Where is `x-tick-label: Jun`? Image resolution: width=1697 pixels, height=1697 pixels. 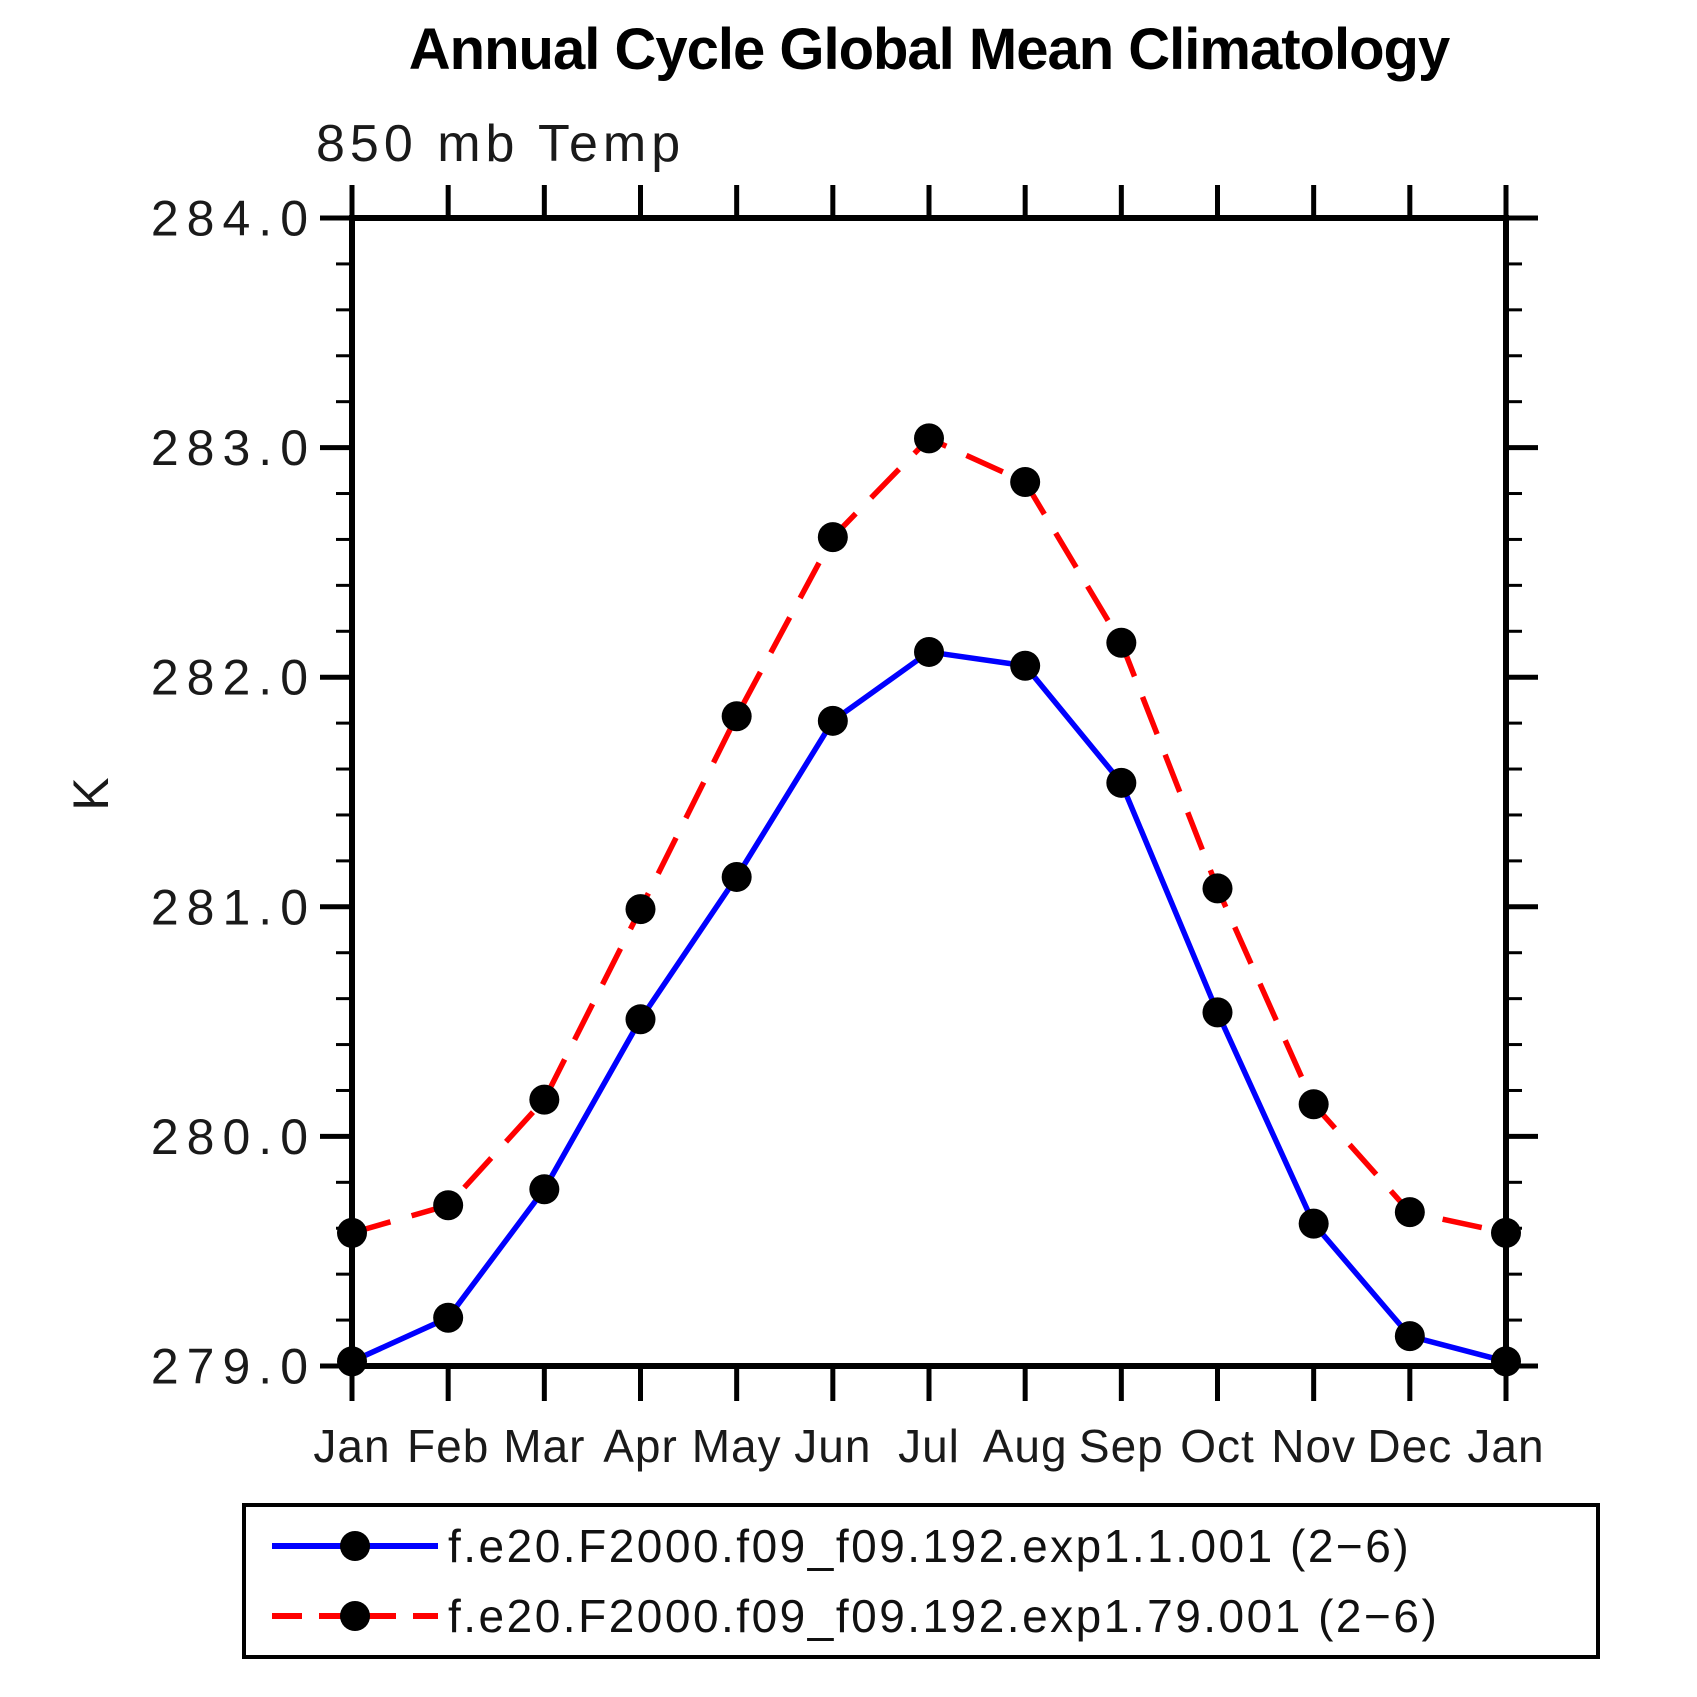 x-tick-label: Jun is located at coordinates (832, 1446).